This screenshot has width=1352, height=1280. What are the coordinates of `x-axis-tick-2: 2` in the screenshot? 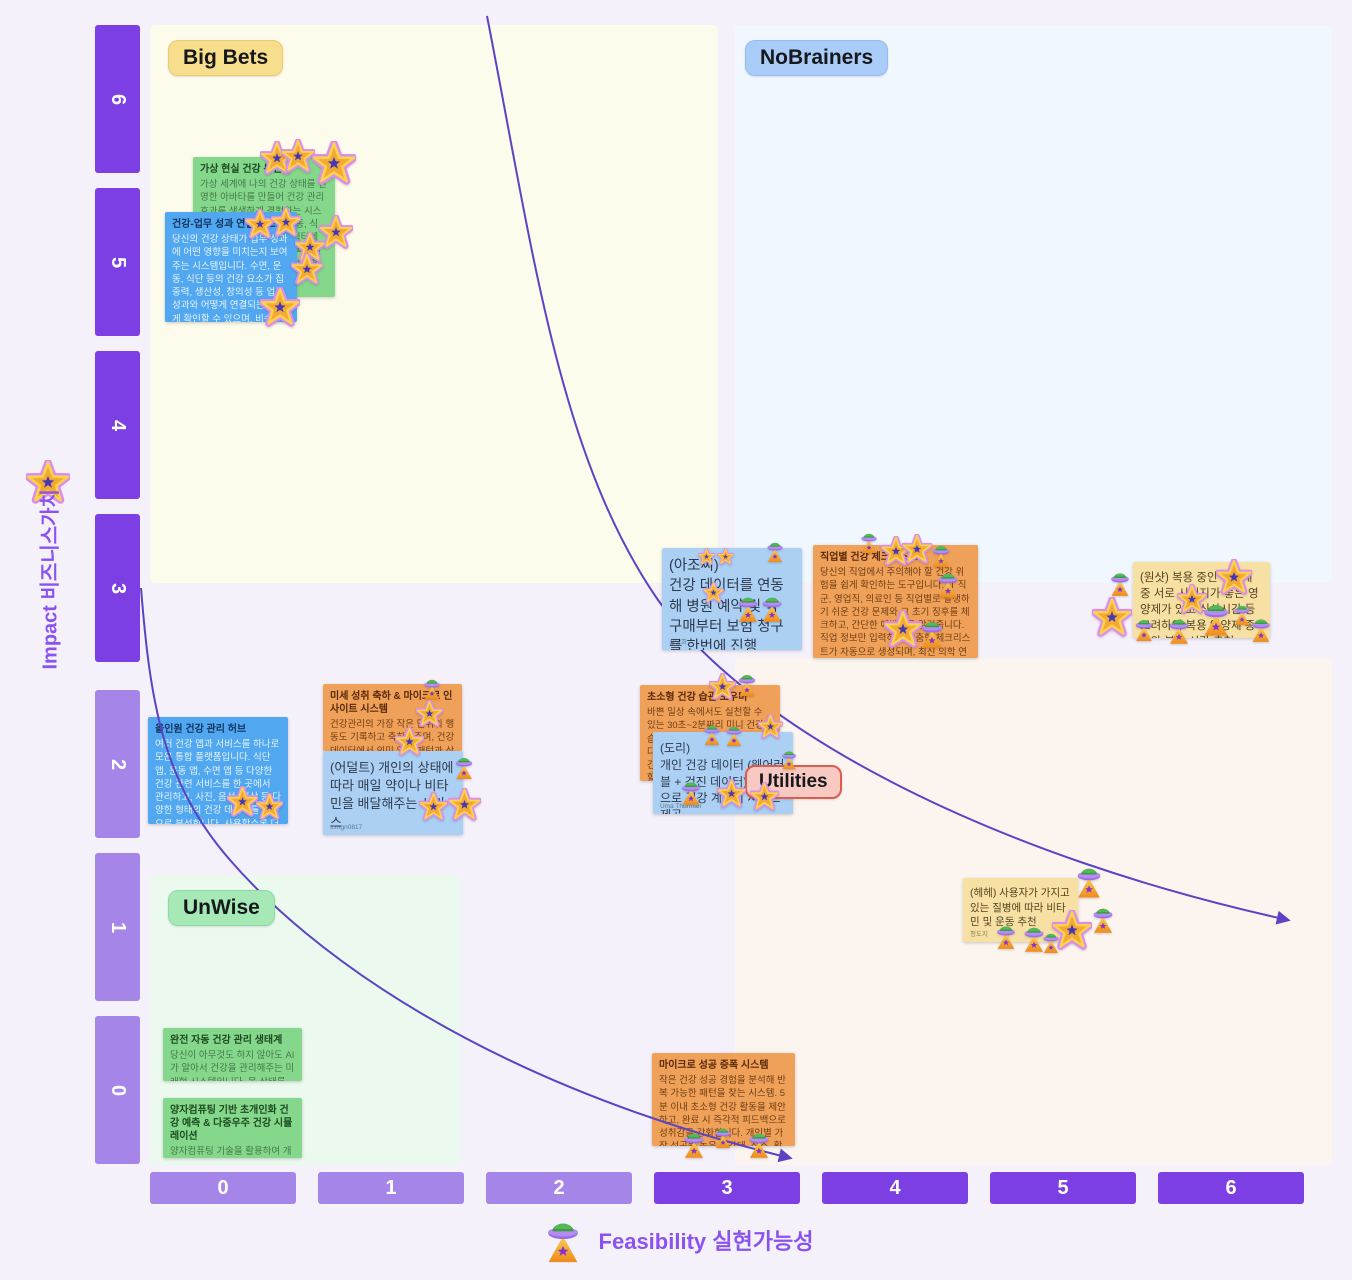 It's located at (559, 1188).